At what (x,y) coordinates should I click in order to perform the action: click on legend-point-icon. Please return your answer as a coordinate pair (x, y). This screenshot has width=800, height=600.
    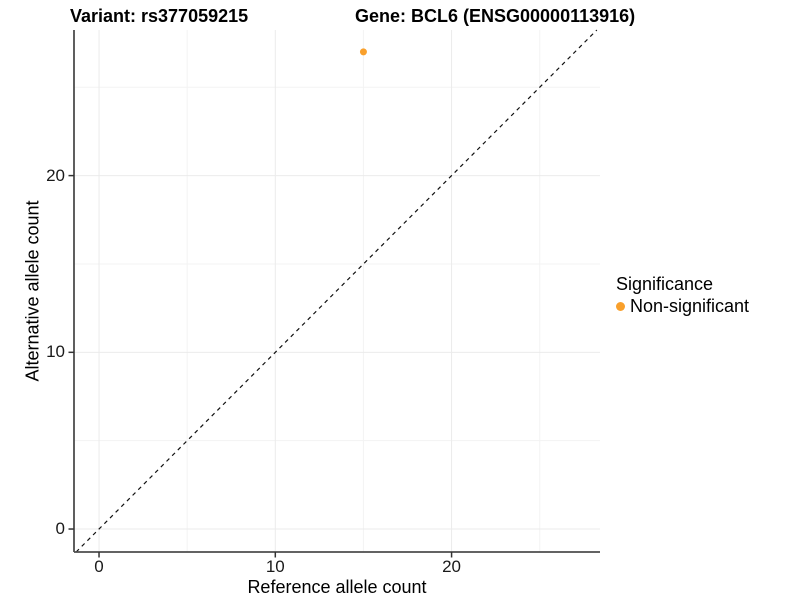
    Looking at the image, I should click on (620, 306).